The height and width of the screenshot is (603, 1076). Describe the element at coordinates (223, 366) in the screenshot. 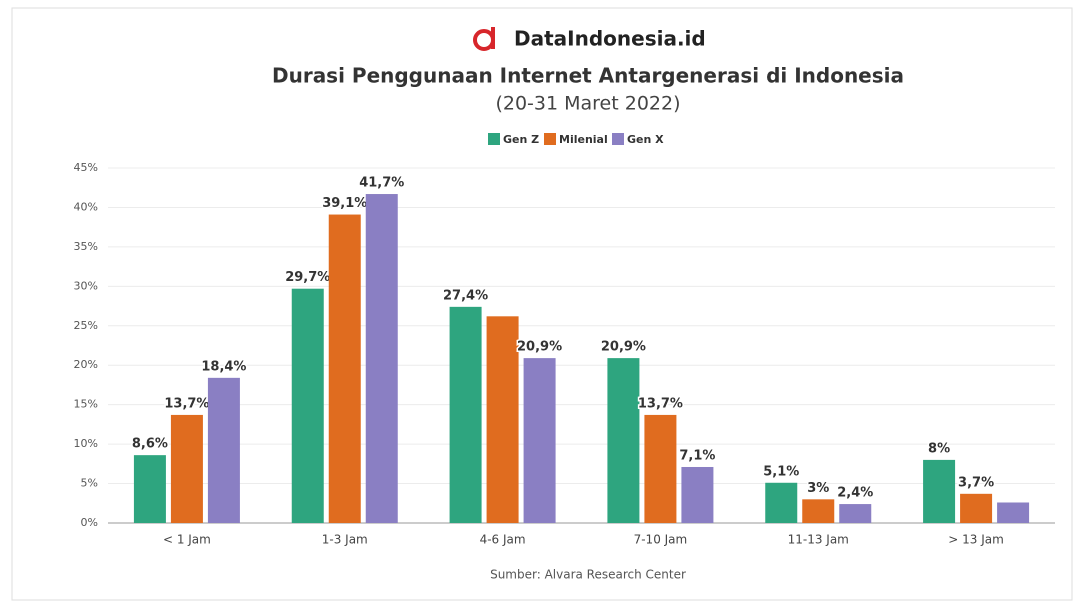

I see `value-label: 18,4%` at that location.